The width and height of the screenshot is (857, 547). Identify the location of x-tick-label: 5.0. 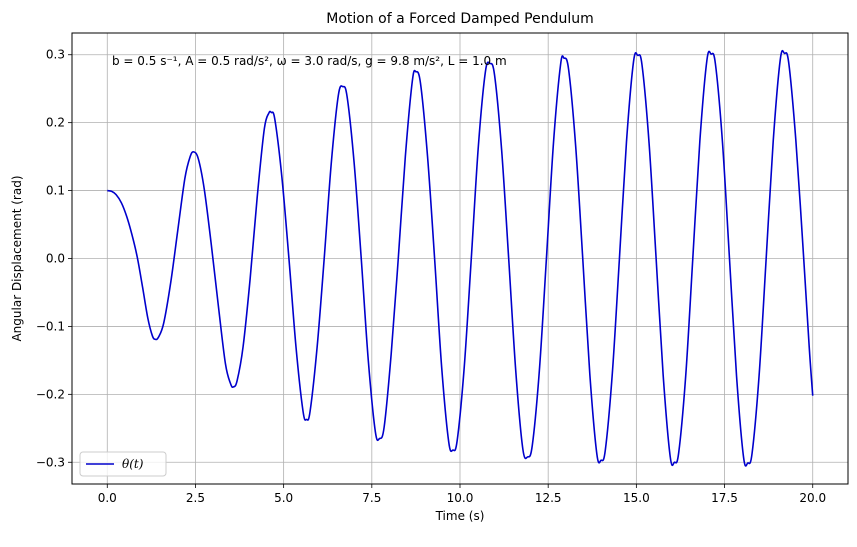
(283, 498).